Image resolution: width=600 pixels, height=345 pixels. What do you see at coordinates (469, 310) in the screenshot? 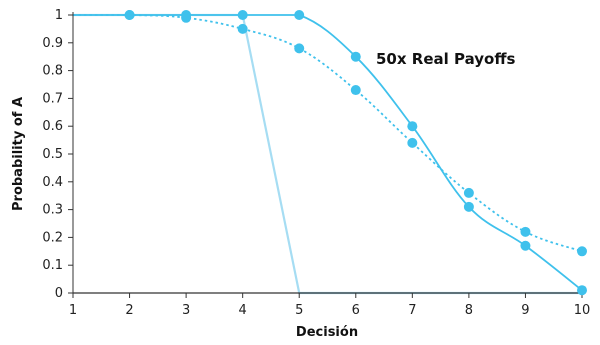
I see `x-tick-label: 8` at bounding box center [469, 310].